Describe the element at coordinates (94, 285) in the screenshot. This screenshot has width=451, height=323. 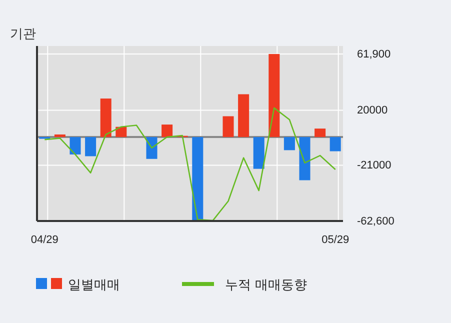
I see `legend-label: 일별매매` at that location.